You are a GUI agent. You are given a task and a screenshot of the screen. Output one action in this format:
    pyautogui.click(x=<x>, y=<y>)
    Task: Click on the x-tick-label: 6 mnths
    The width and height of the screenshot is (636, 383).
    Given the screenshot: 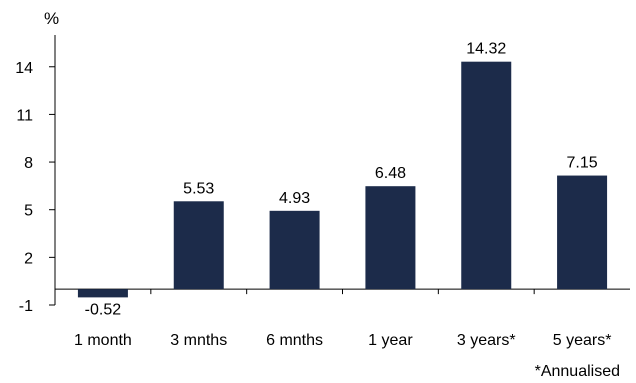 What is the action you would take?
    pyautogui.click(x=294, y=340)
    